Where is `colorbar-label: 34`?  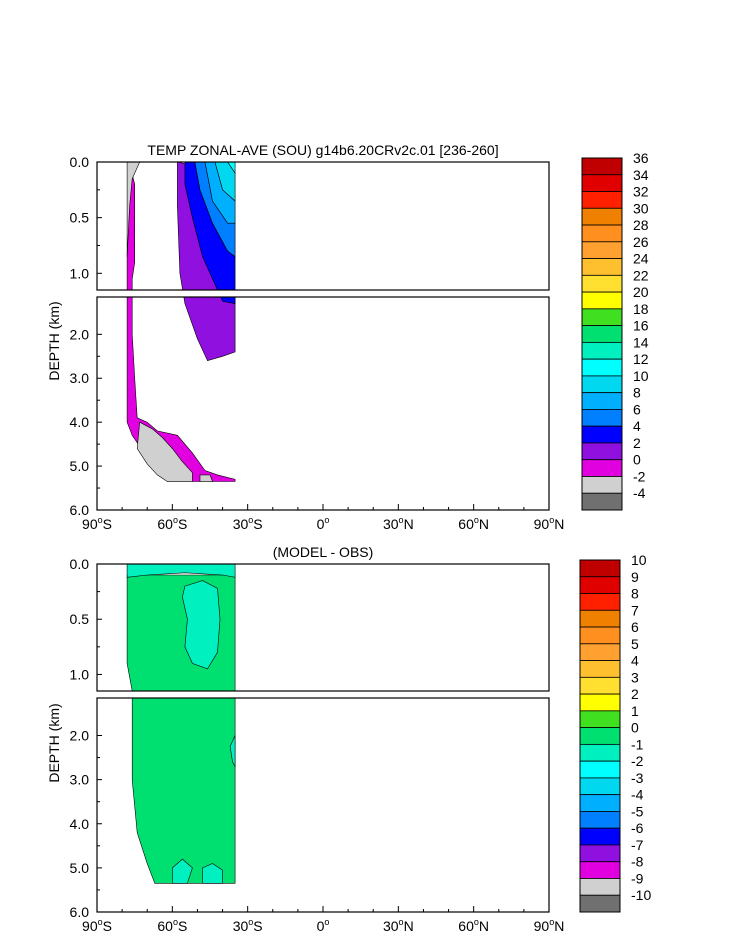 colorbar-label: 34 is located at coordinates (641, 175).